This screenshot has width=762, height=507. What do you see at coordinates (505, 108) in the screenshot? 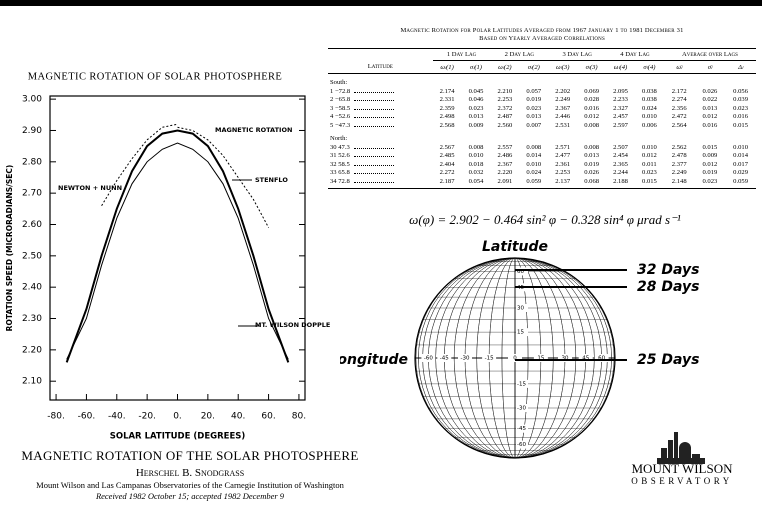
I see `value-cell: 2.372` at bounding box center [505, 108].